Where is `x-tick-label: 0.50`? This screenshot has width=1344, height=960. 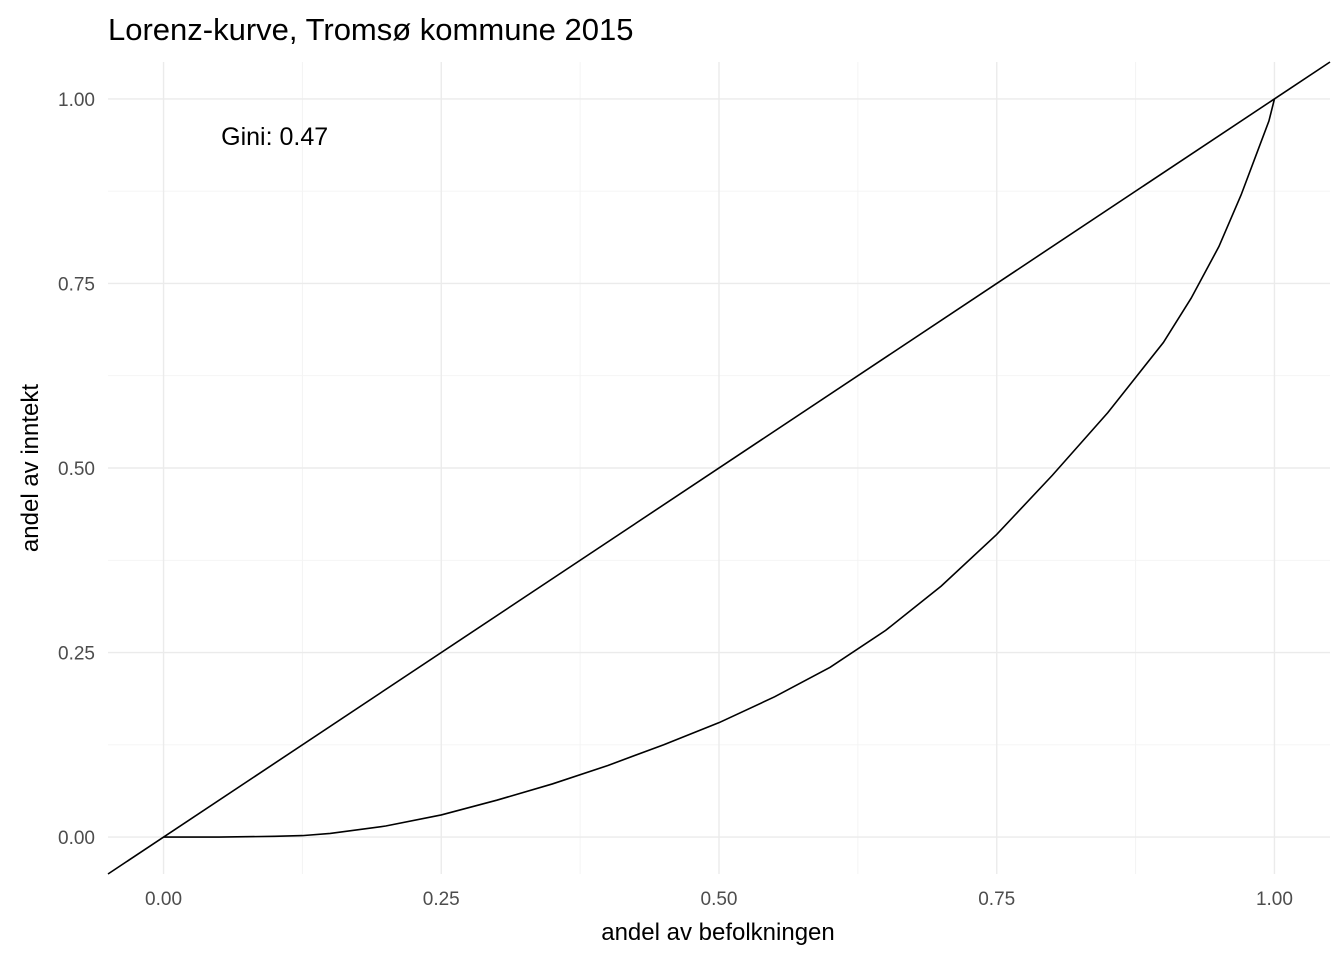 x-tick-label: 0.50 is located at coordinates (719, 899).